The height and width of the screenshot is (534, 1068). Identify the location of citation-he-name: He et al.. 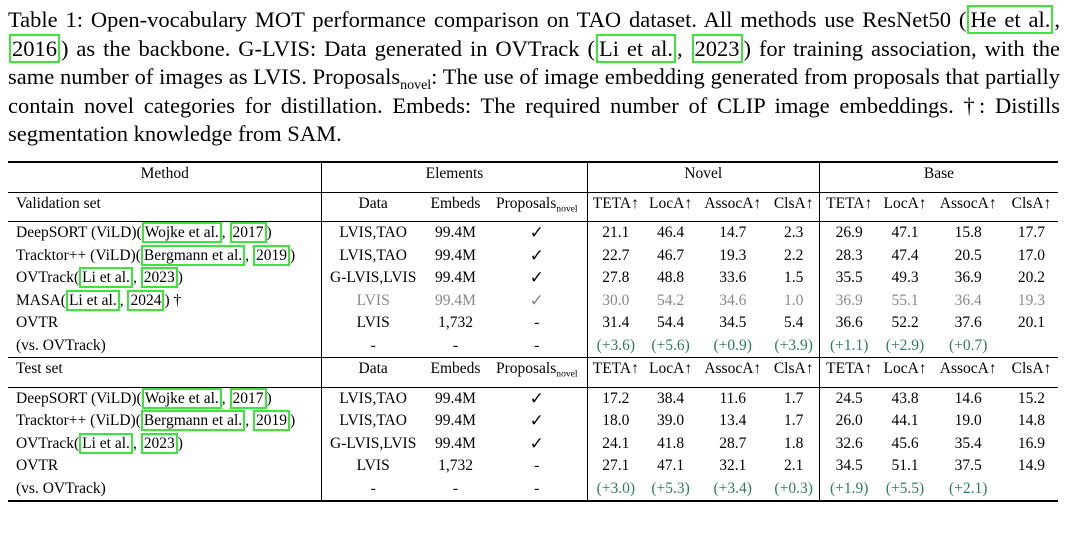
(1010, 19).